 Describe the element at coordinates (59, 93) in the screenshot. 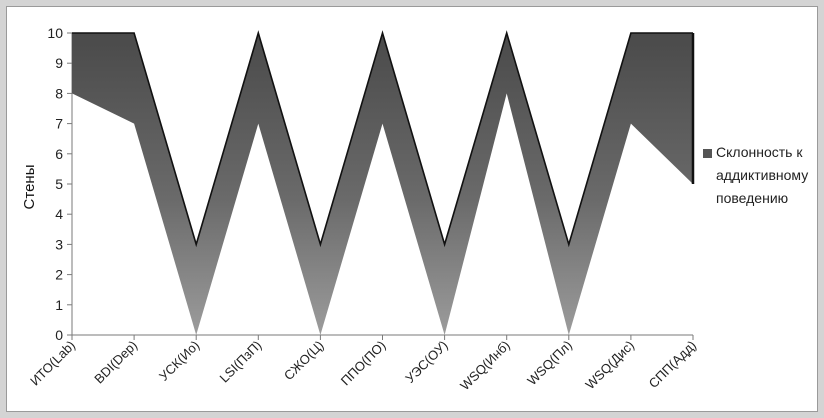

I see `y-tick-label: 8` at that location.